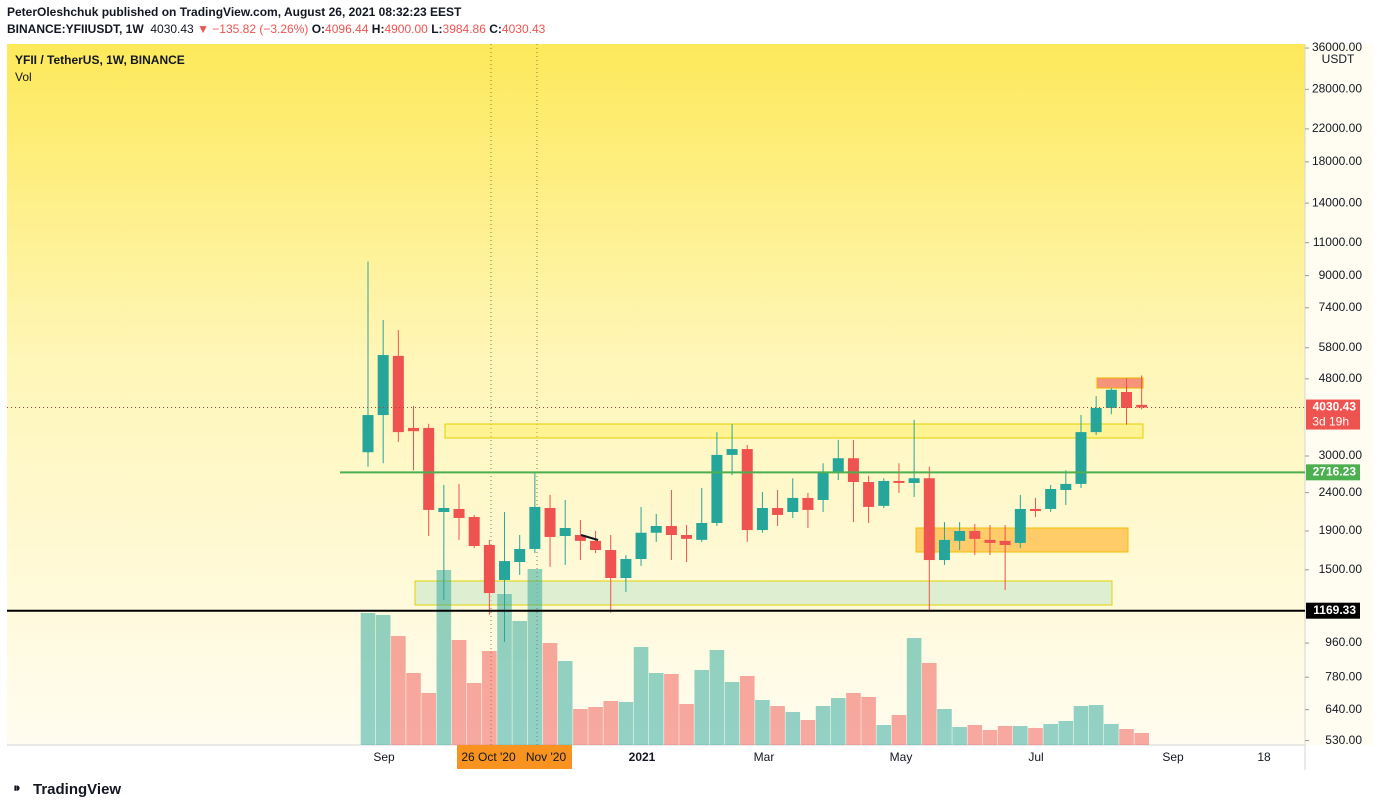 Image resolution: width=1380 pixels, height=809 pixels. I want to click on ohlc-value: 3984.86, so click(464, 29).